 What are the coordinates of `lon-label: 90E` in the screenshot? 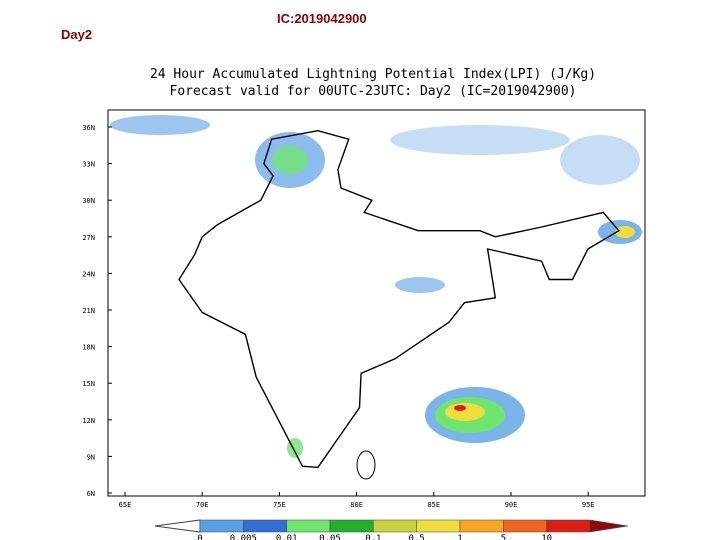 It's located at (511, 505).